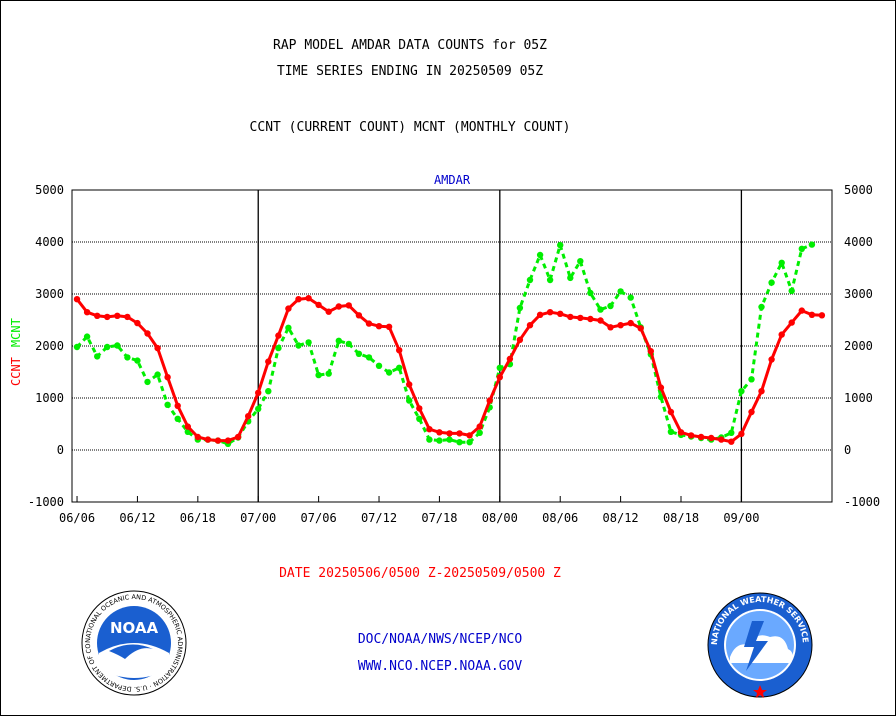 The height and width of the screenshot is (716, 896). What do you see at coordinates (440, 666) in the screenshot?
I see `url-line: WWW.NCO.NCEP.NOAA.GOV` at bounding box center [440, 666].